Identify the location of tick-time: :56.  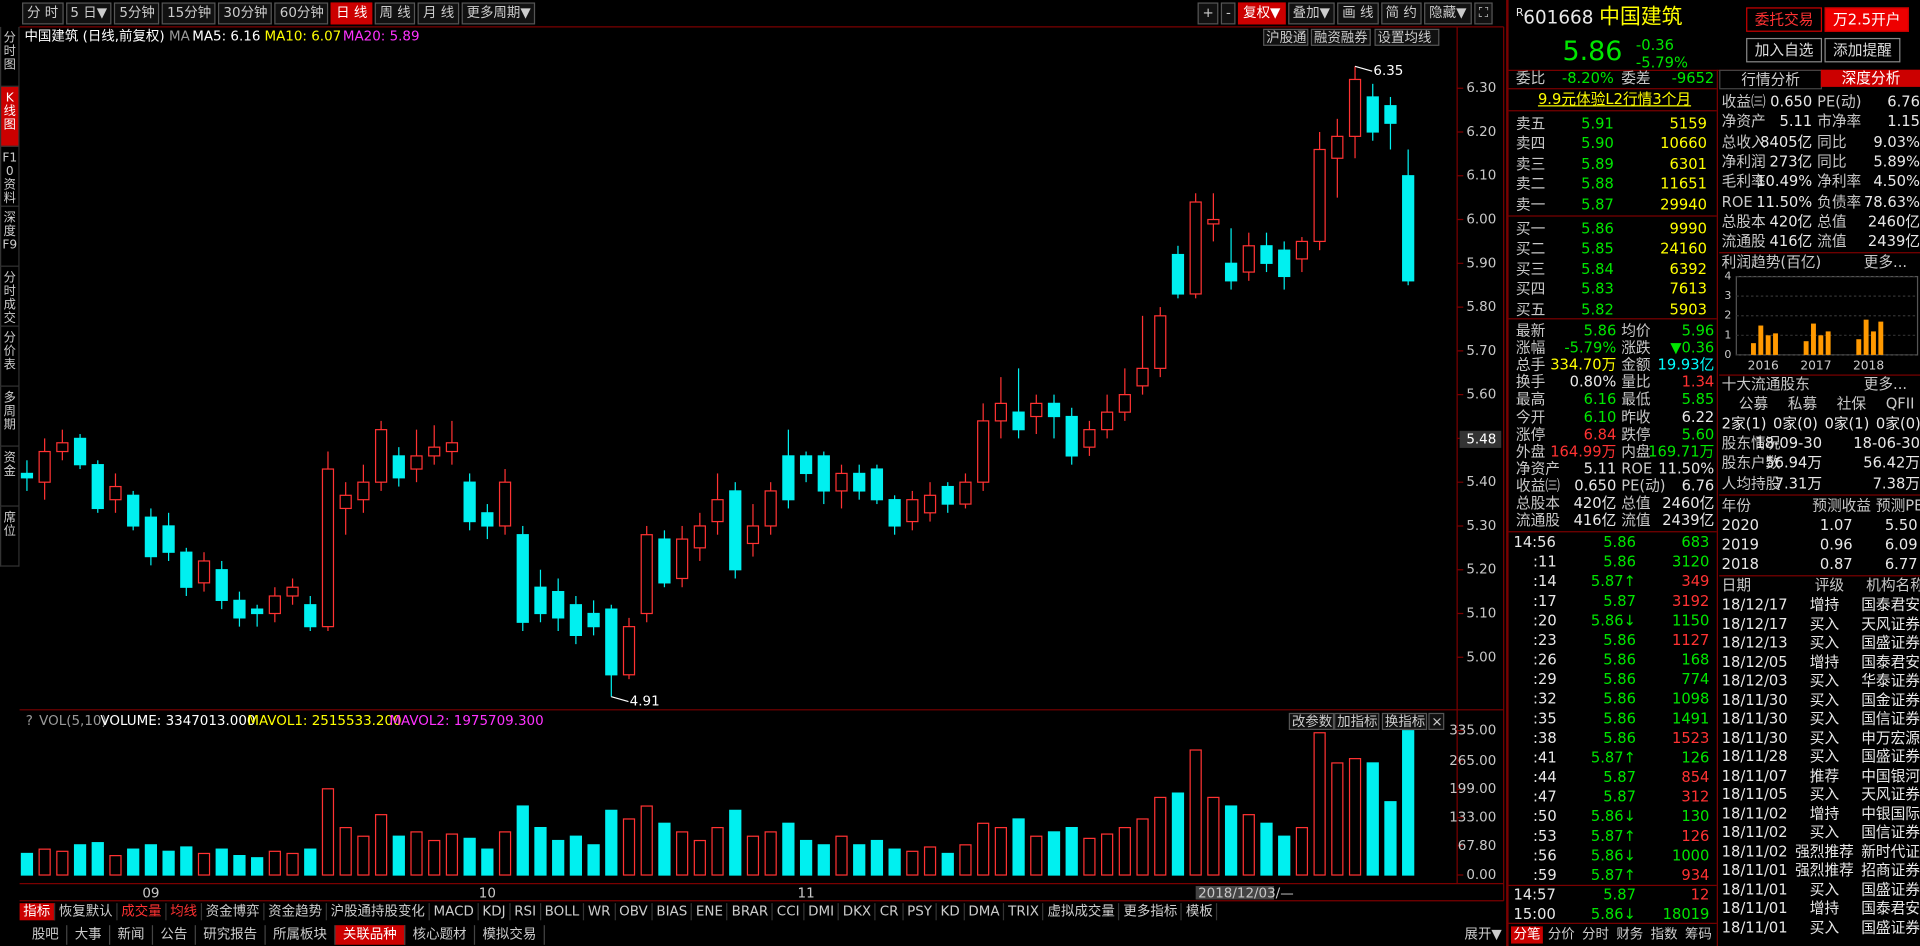
(1545, 855).